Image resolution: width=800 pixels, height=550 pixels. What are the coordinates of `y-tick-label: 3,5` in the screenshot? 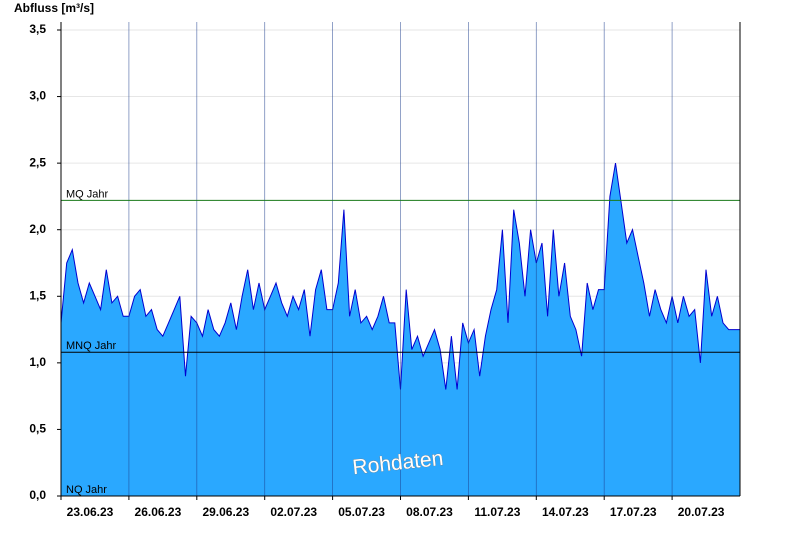 It's located at (37, 29).